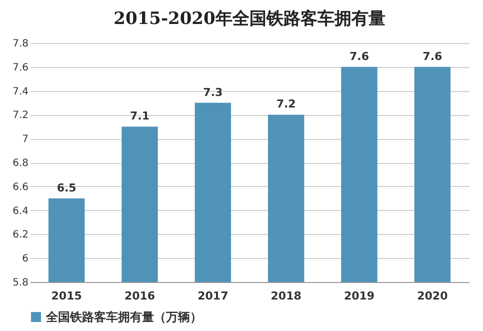  I want to click on chart-title: 2015-2020年全国铁路客车拥有量, so click(250, 19).